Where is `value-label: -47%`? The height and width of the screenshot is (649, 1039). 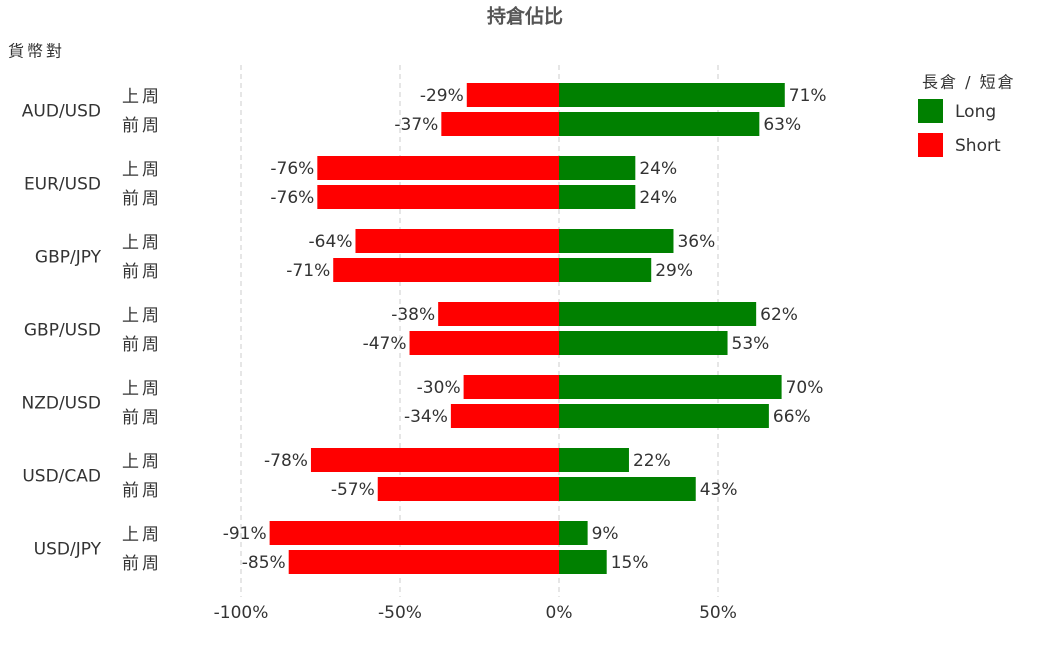
value-label: -47% is located at coordinates (385, 344).